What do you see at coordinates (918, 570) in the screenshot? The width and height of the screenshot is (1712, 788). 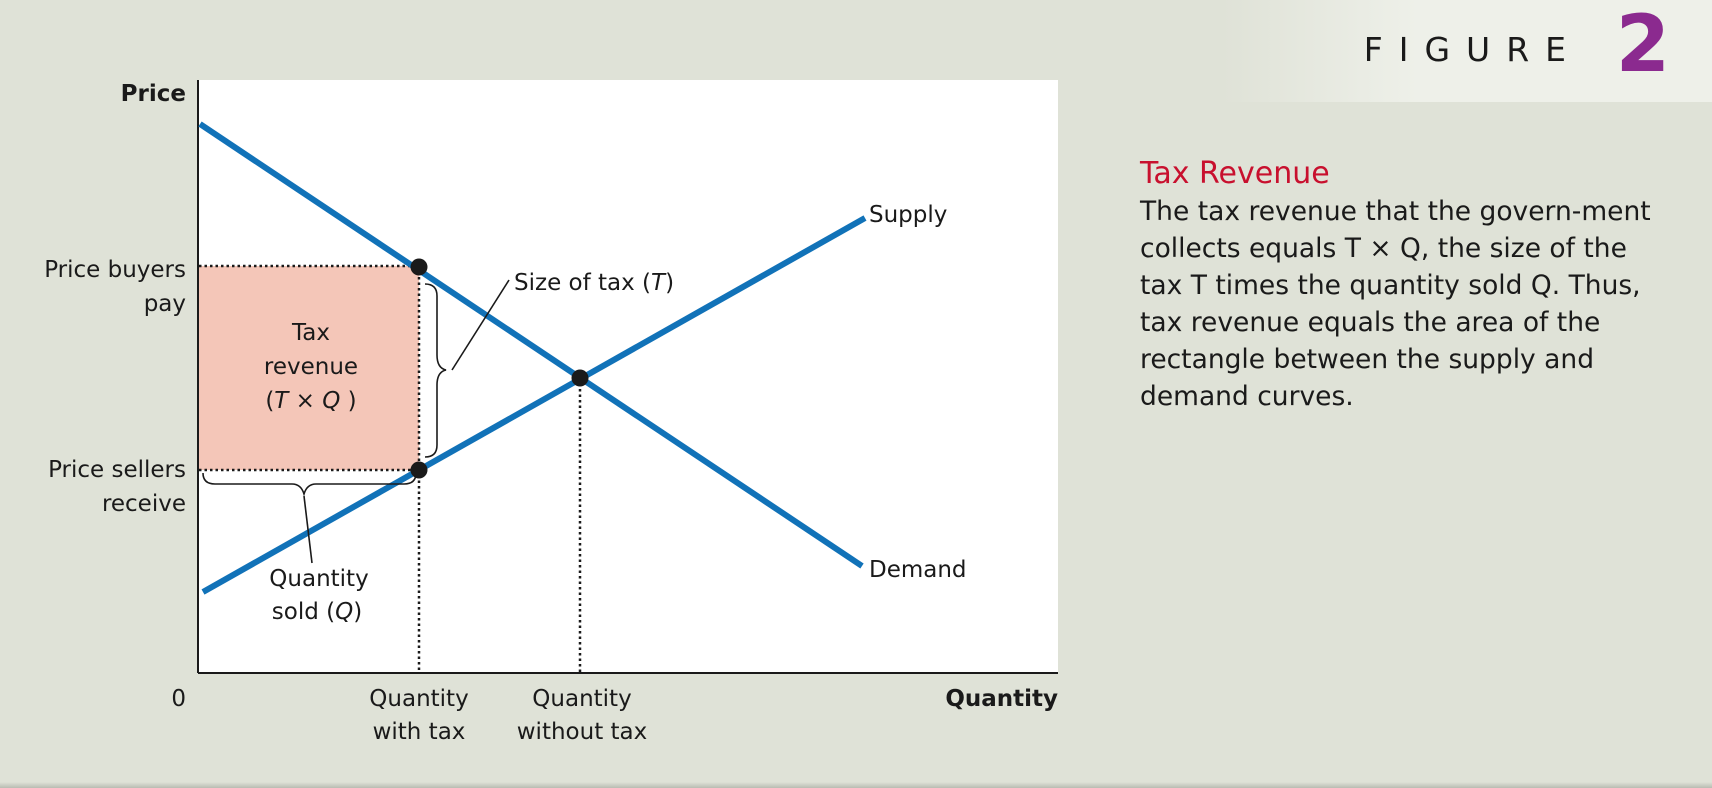 I see `demand-label: Demand` at bounding box center [918, 570].